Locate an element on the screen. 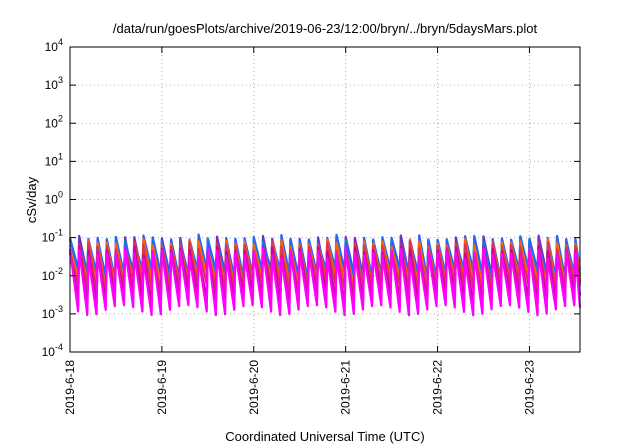  series-line is located at coordinates (325, 282).